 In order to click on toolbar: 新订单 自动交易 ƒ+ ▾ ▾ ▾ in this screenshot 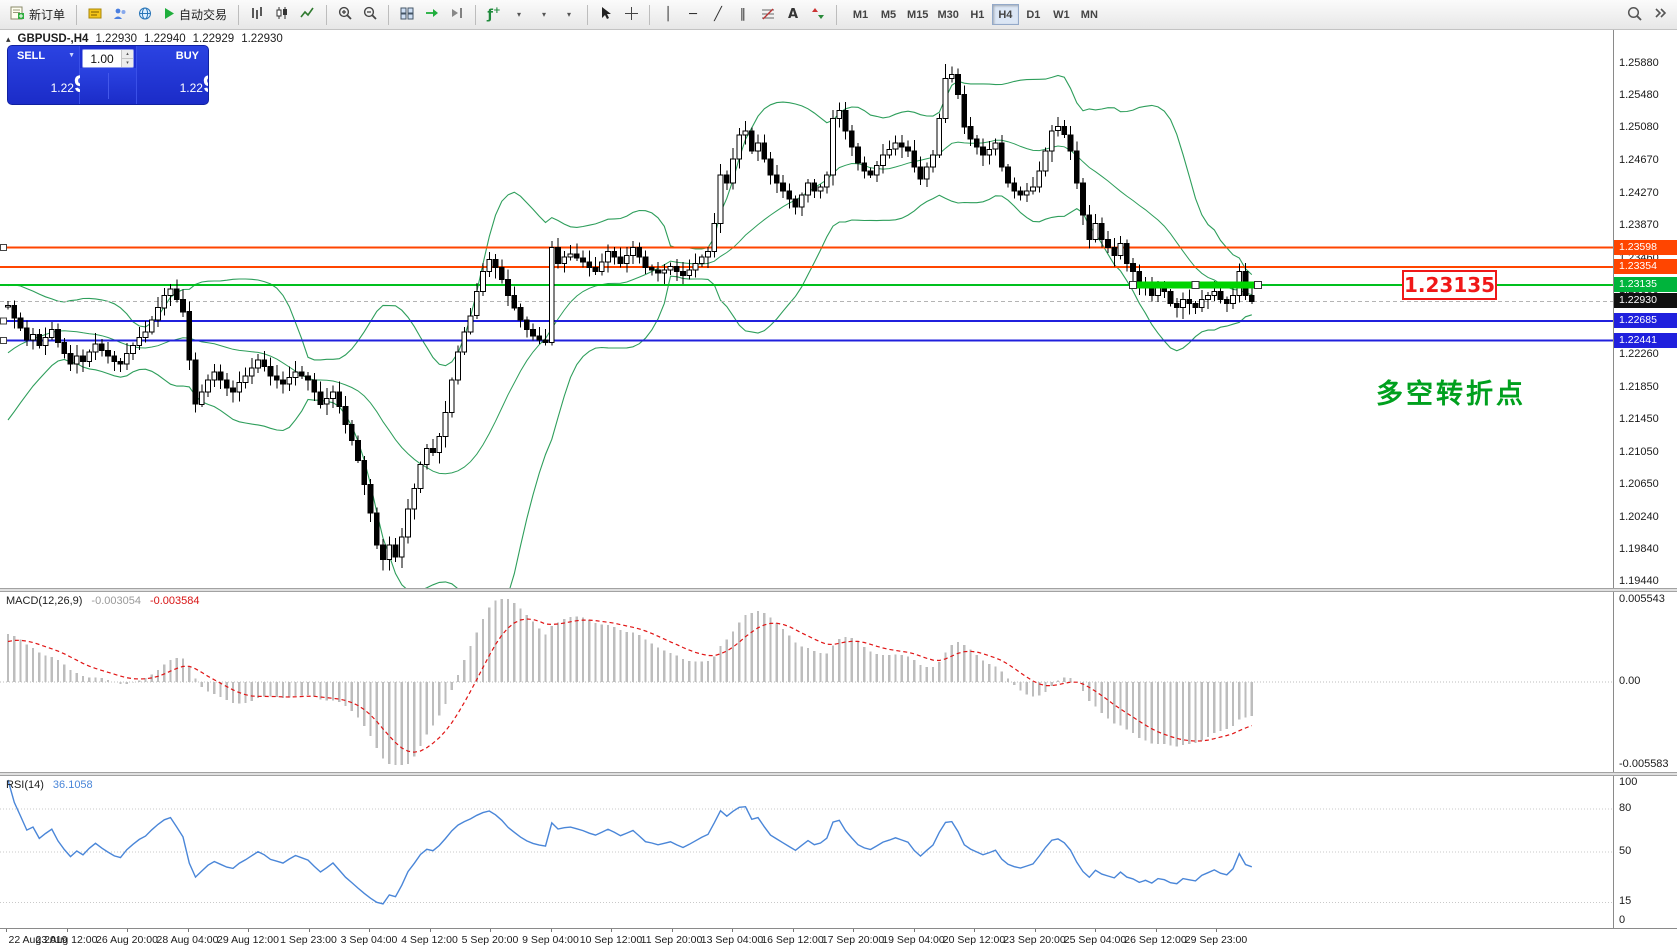, I will do `click(838, 15)`.